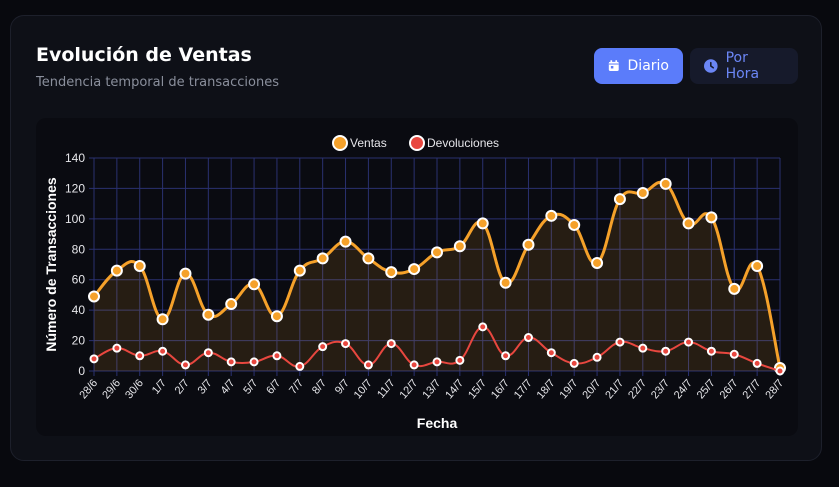  Describe the element at coordinates (637, 389) in the screenshot. I see `x-tick-label: 22/7` at that location.